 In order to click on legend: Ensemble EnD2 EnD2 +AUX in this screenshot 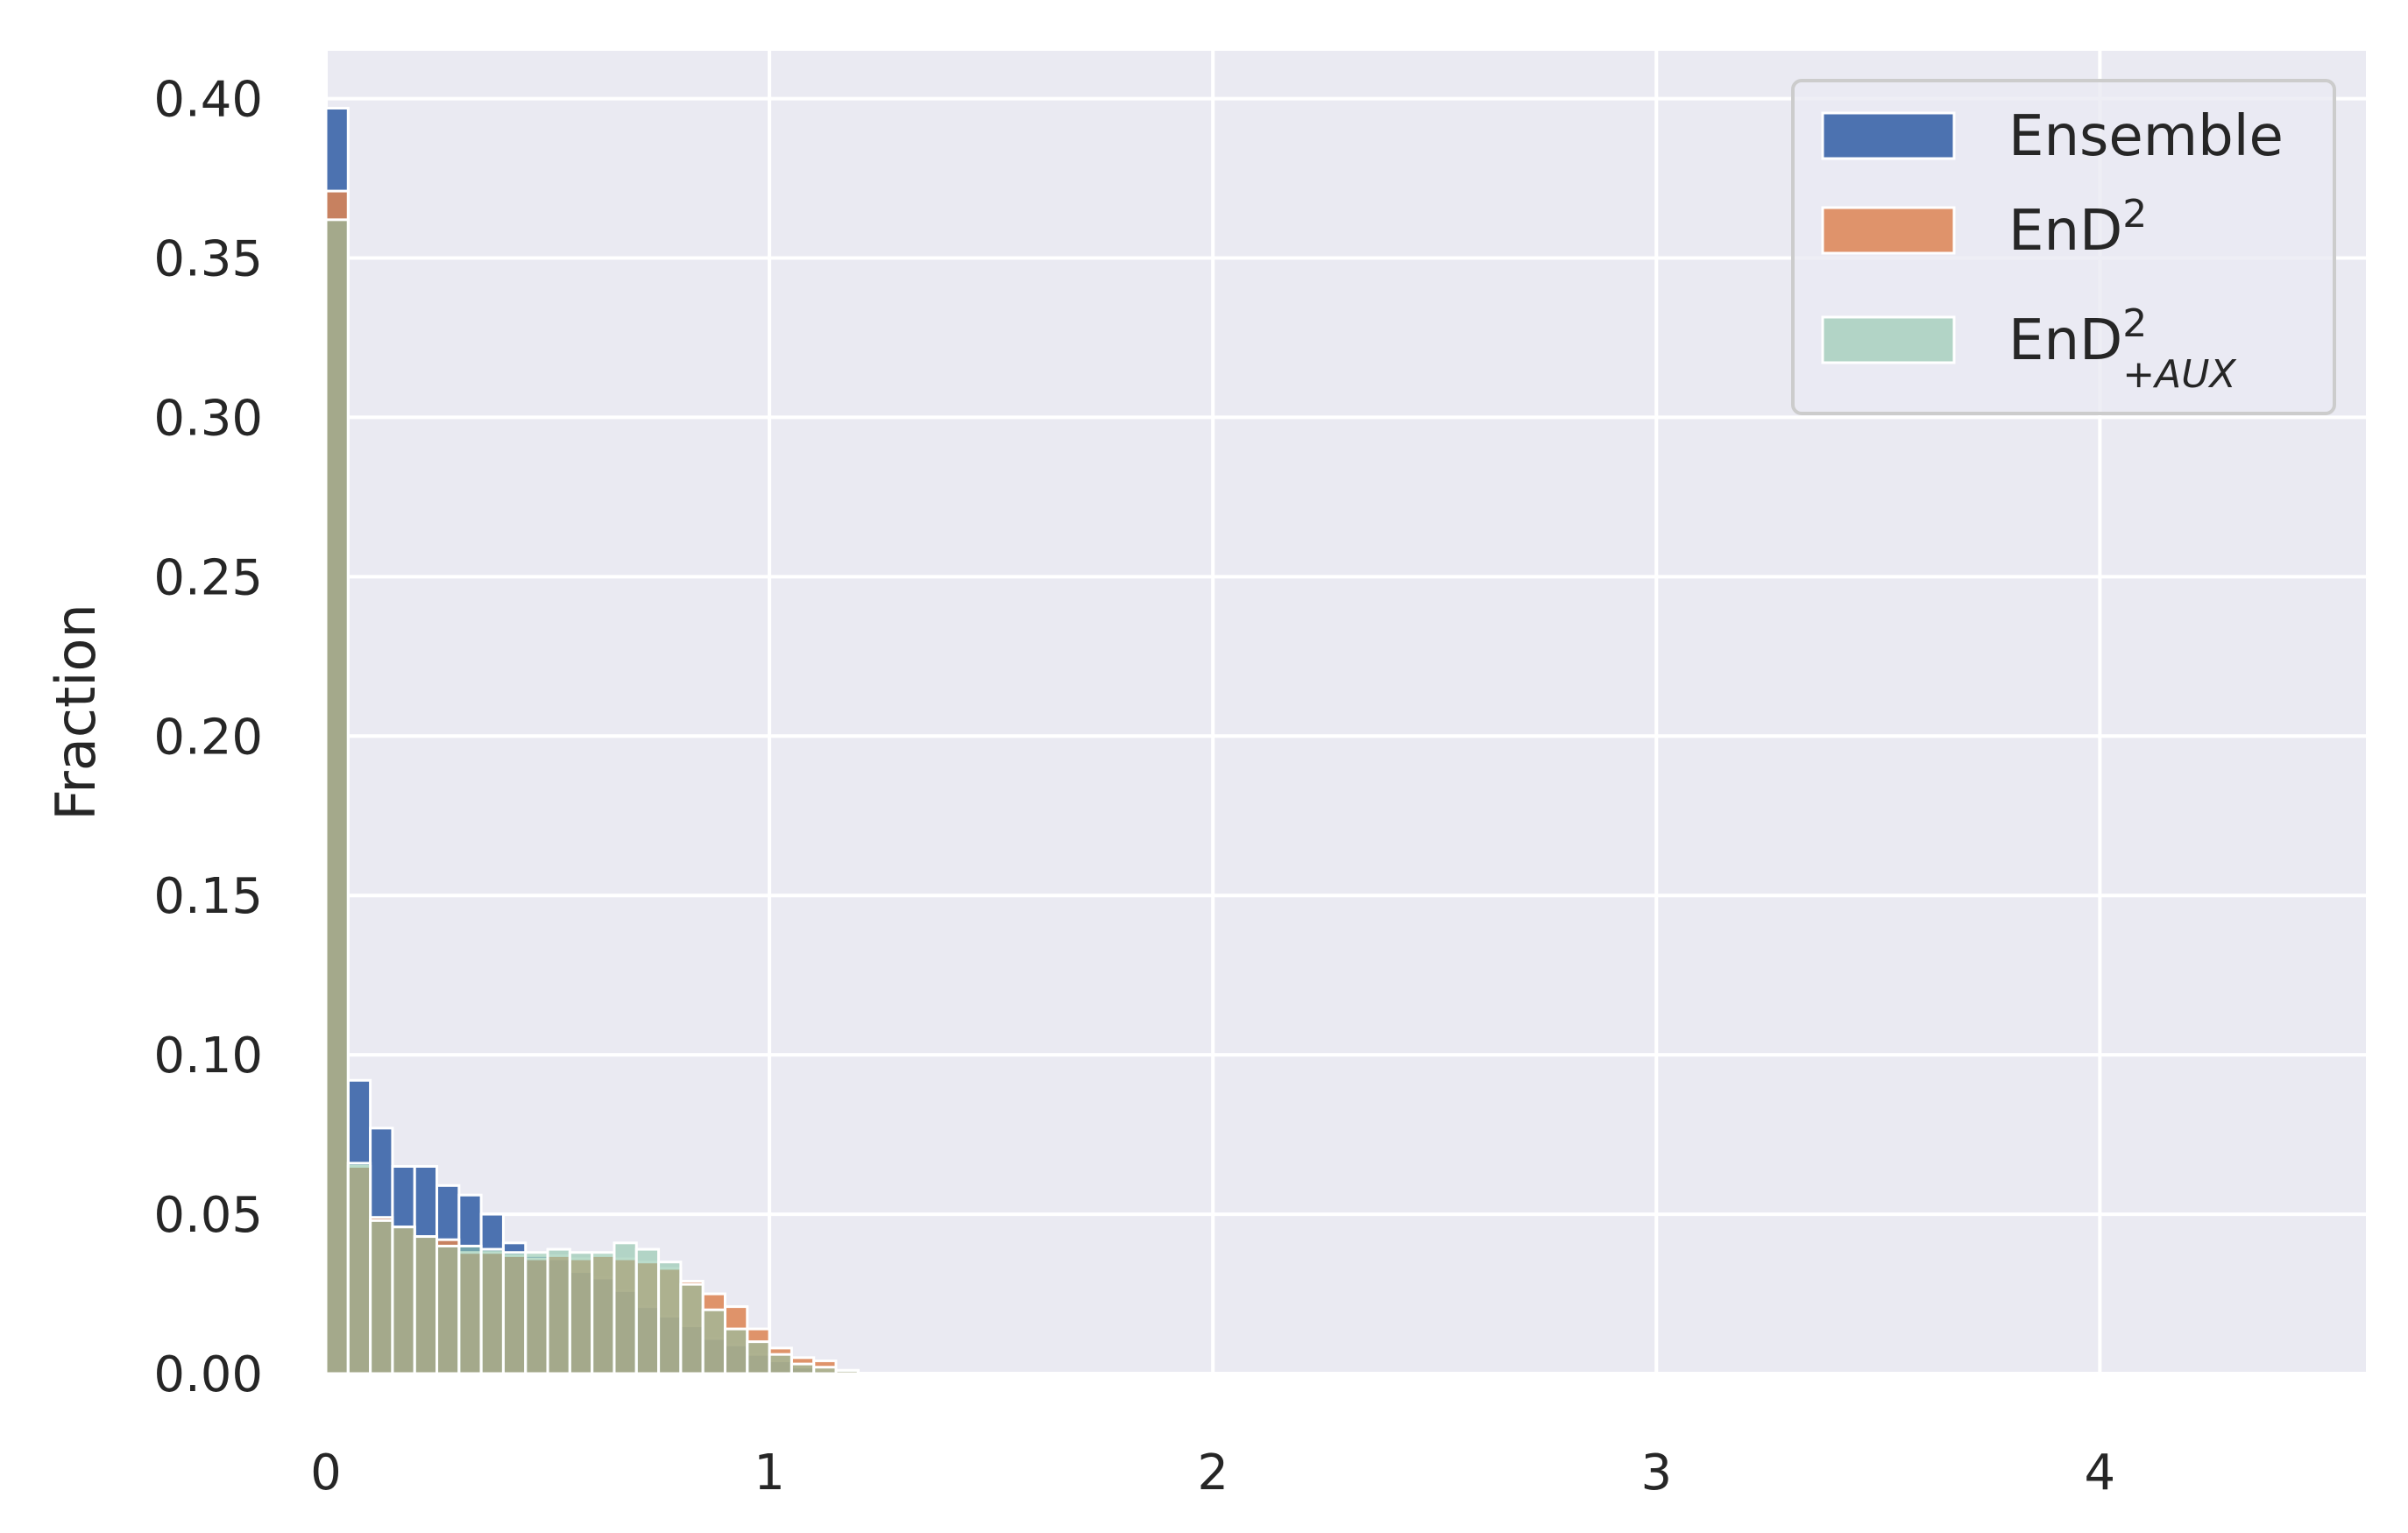, I will do `click(2063, 247)`.